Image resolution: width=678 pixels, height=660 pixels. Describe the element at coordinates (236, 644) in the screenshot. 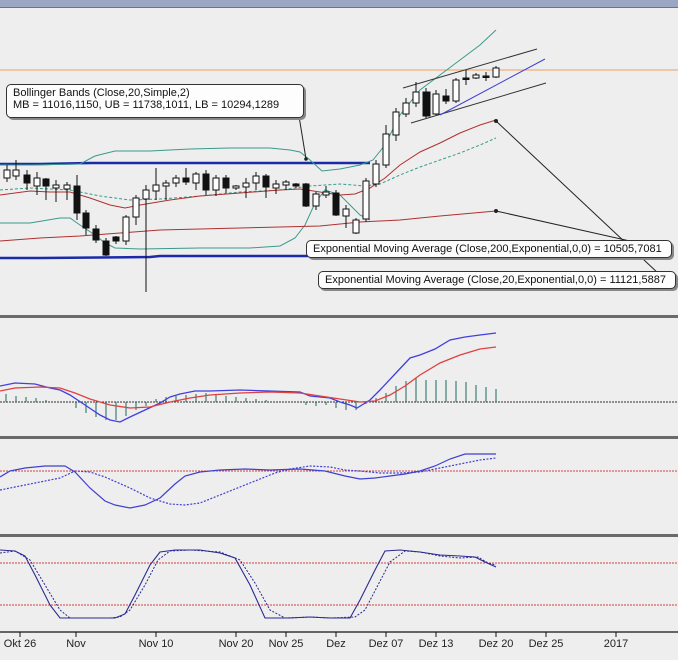

I see `x-tick-label: Nov 20` at that location.